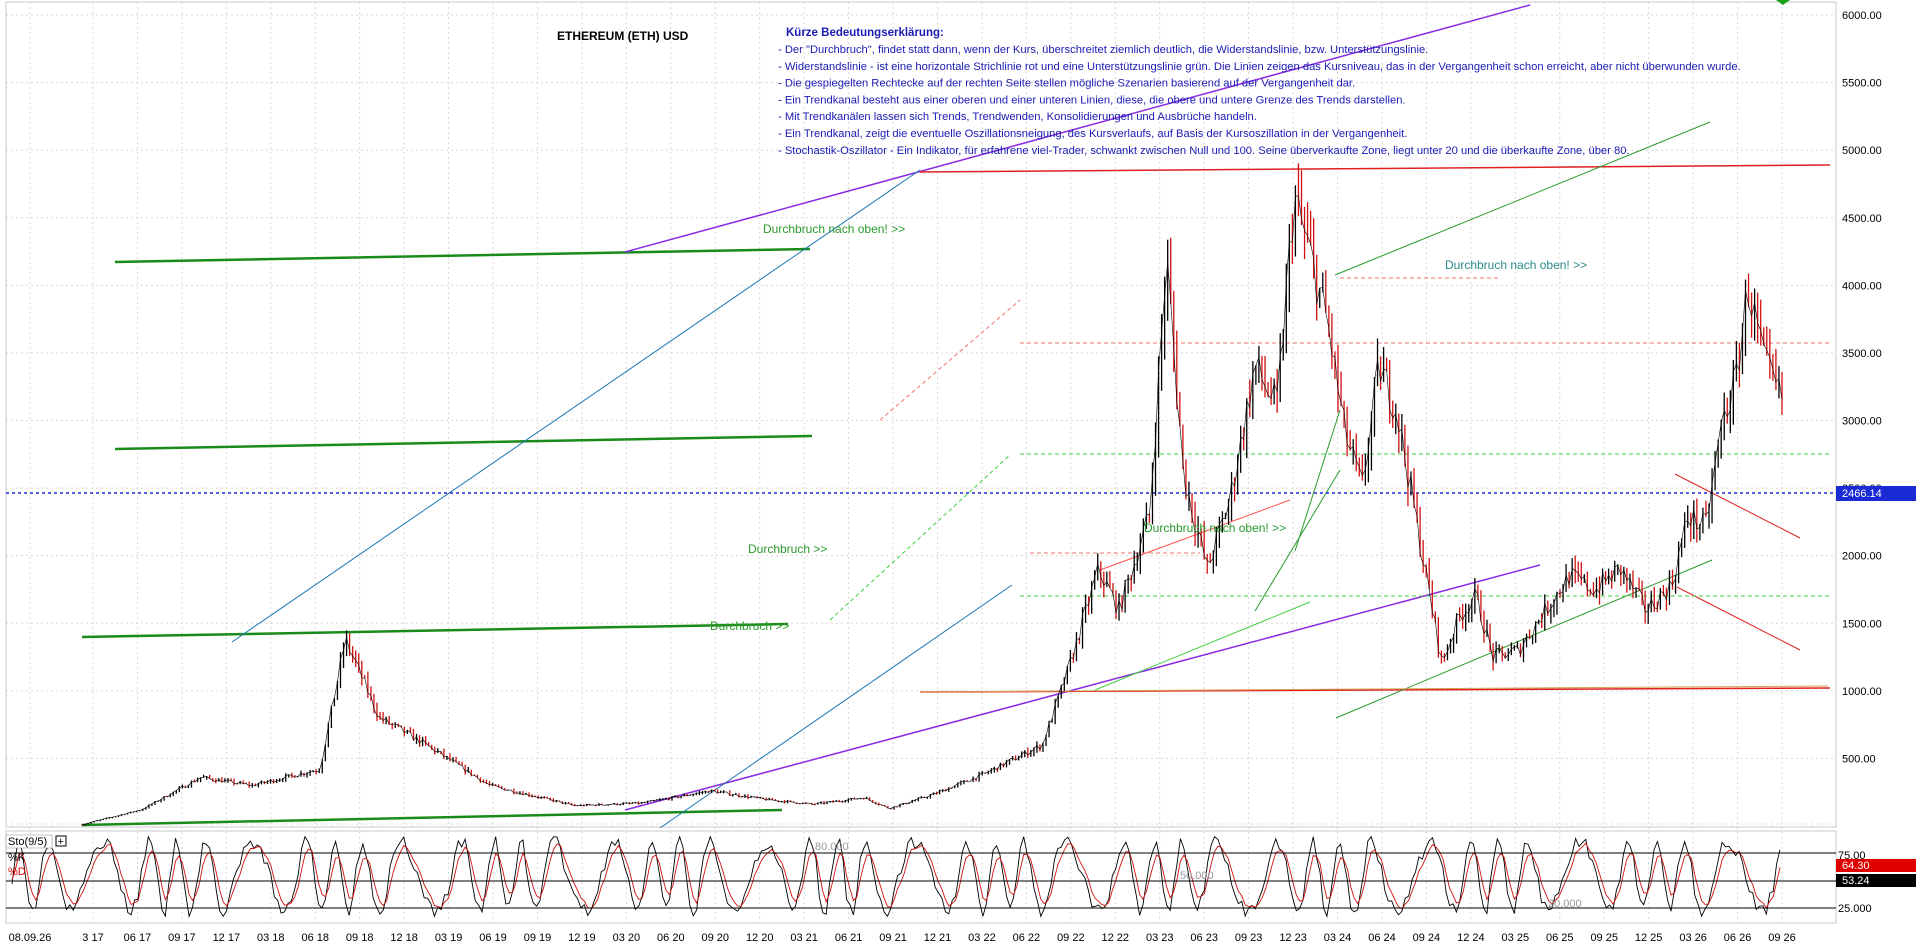 Image resolution: width=1916 pixels, height=948 pixels. I want to click on x-tick-label: 09 23, so click(1249, 938).